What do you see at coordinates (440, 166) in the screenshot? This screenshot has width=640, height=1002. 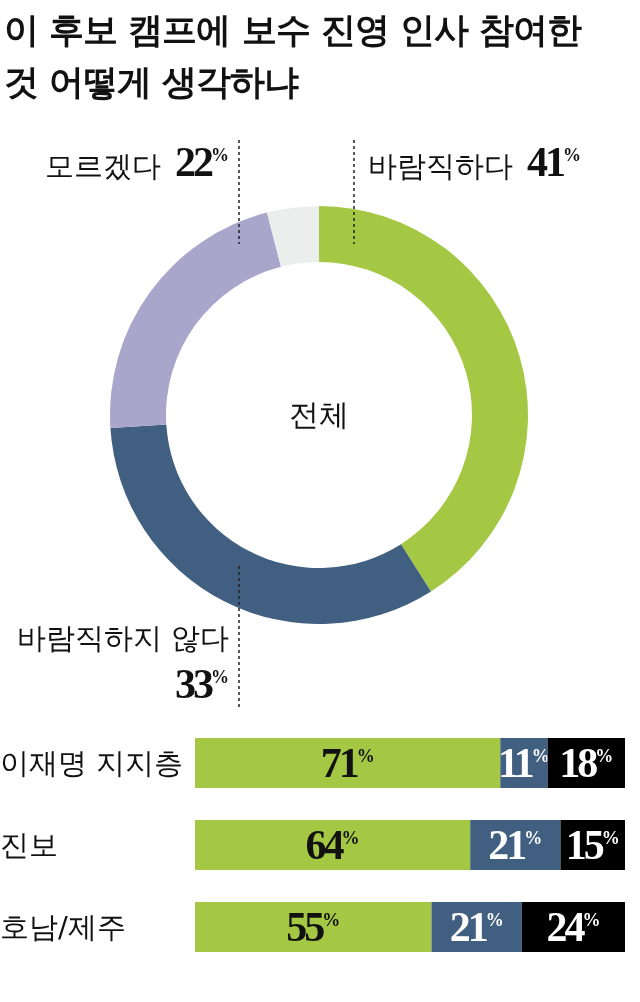 I see `slice-label: 바람직하다` at bounding box center [440, 166].